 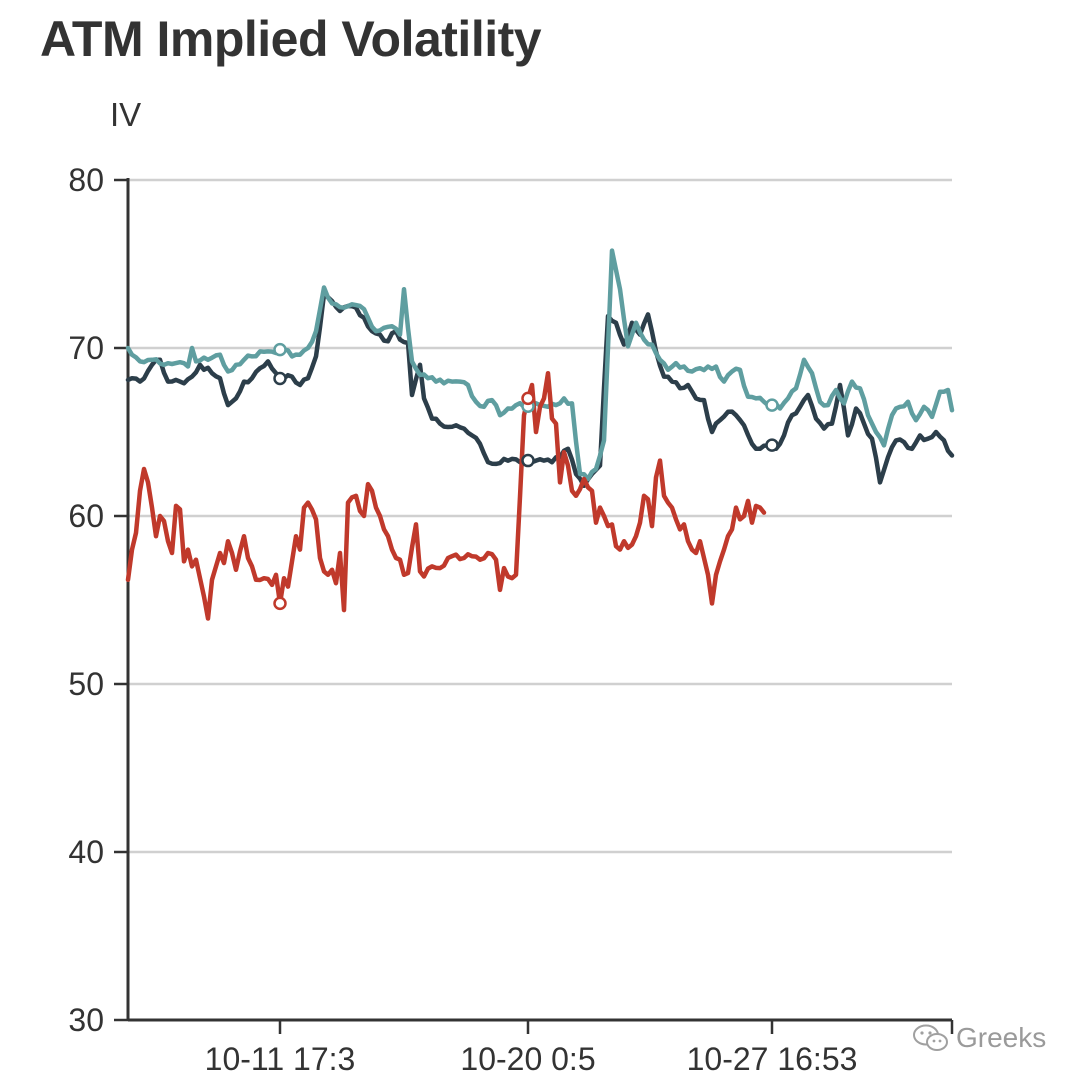 I want to click on y-tick-label: 50, so click(x=86, y=684).